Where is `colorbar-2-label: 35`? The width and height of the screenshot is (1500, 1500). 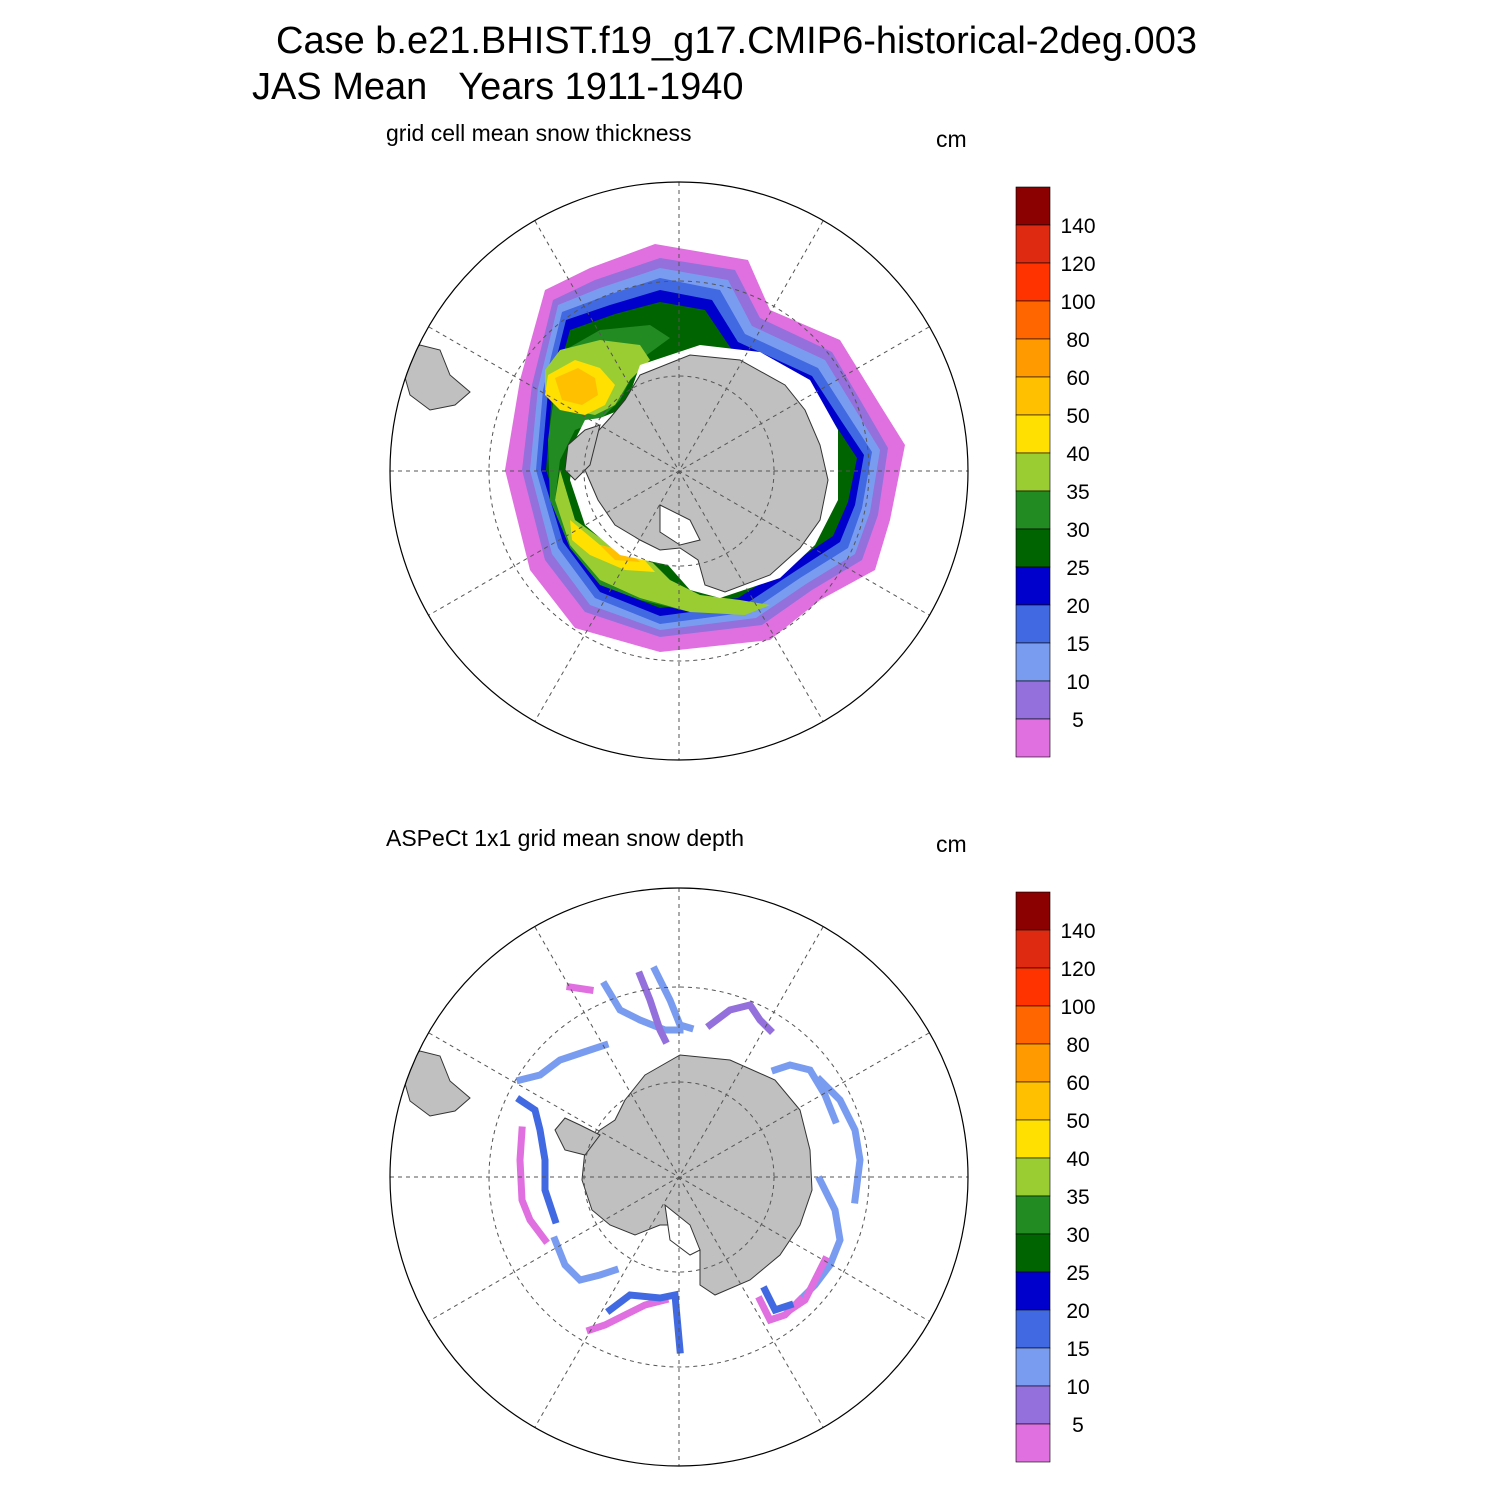 colorbar-2-label: 35 is located at coordinates (1077, 1197).